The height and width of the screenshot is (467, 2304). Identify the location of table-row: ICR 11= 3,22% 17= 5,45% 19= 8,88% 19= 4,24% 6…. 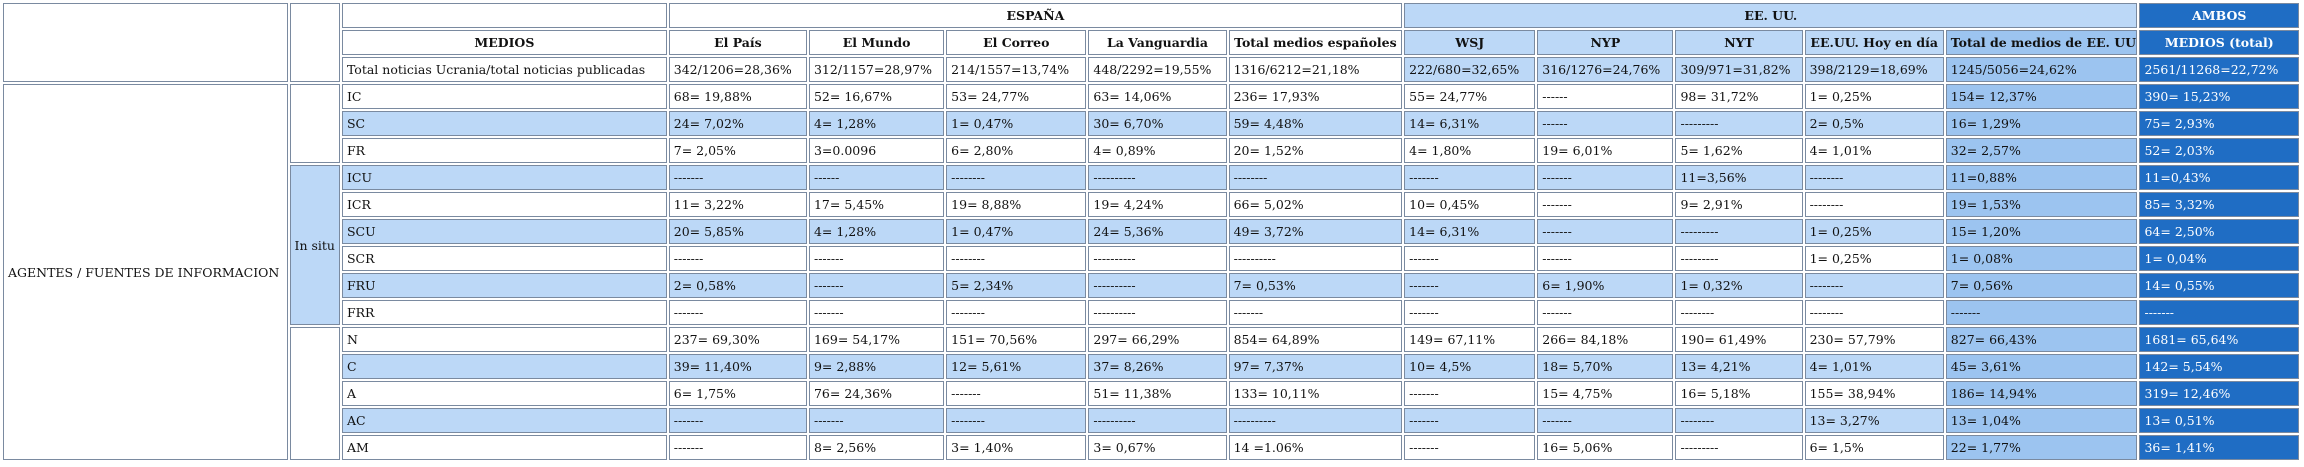
(1151, 204).